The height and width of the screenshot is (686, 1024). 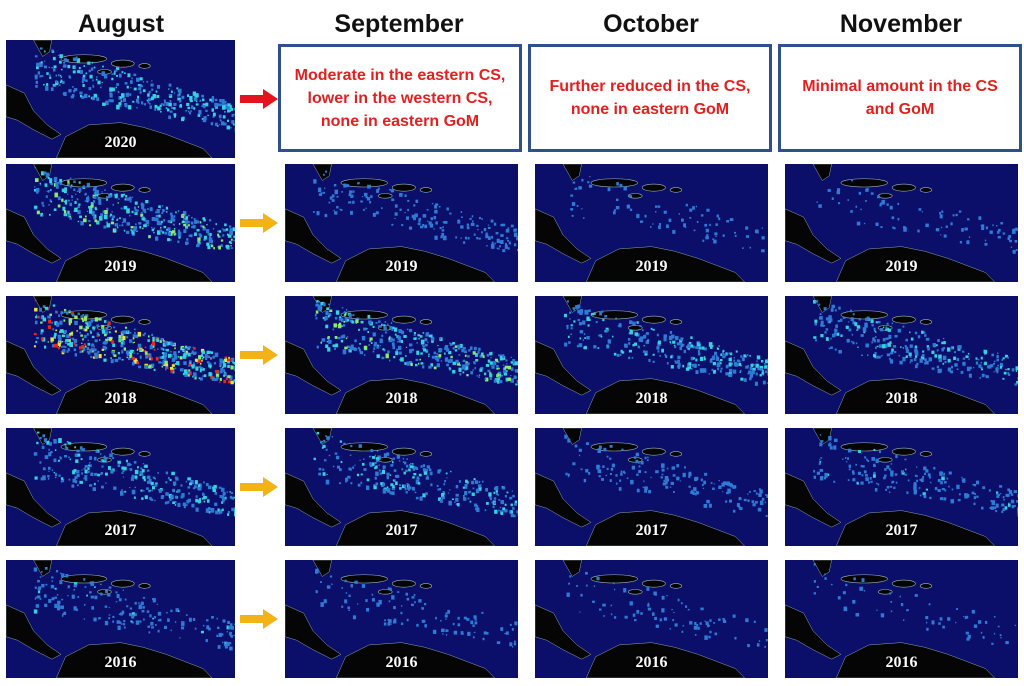 What do you see at coordinates (121, 24) in the screenshot?
I see `column-header-august: August` at bounding box center [121, 24].